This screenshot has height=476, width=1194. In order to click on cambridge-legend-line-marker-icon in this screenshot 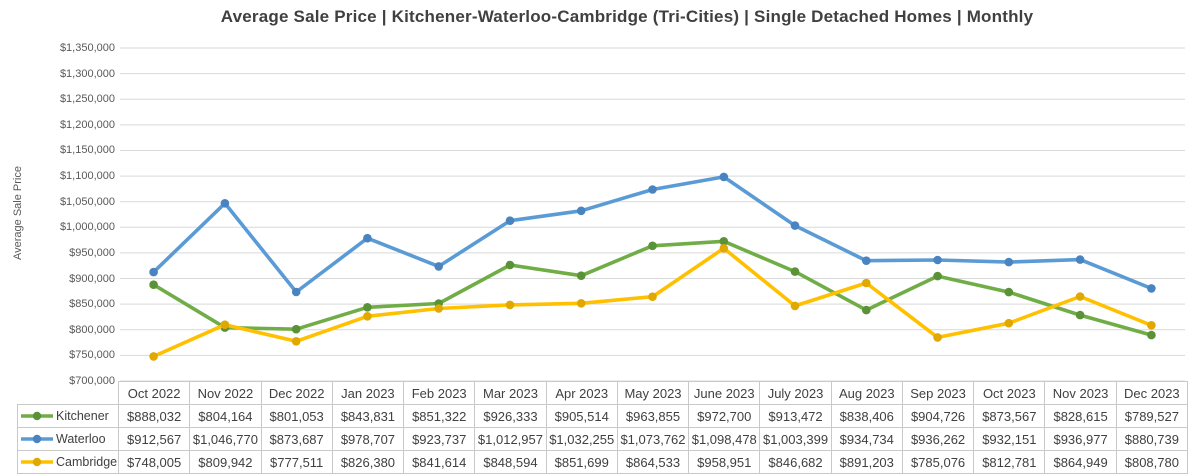, I will do `click(37, 462)`.